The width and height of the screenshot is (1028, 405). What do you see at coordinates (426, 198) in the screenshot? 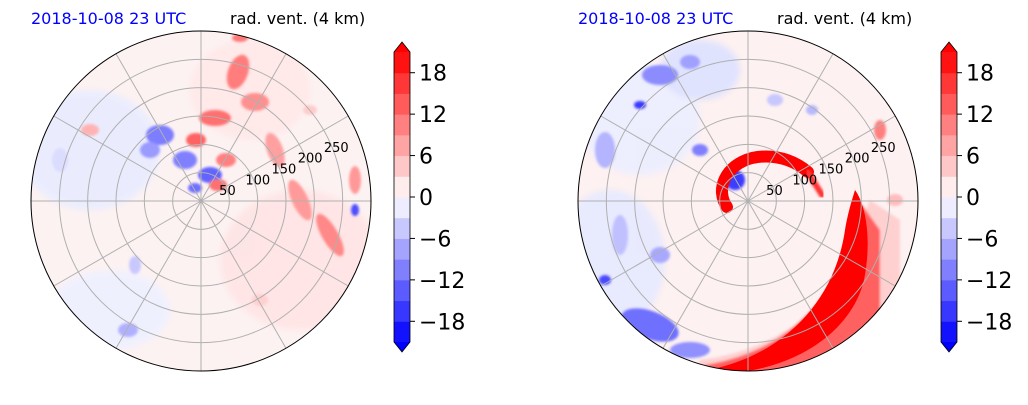
I see `panel-left-cbar-tick-0: 0` at bounding box center [426, 198].